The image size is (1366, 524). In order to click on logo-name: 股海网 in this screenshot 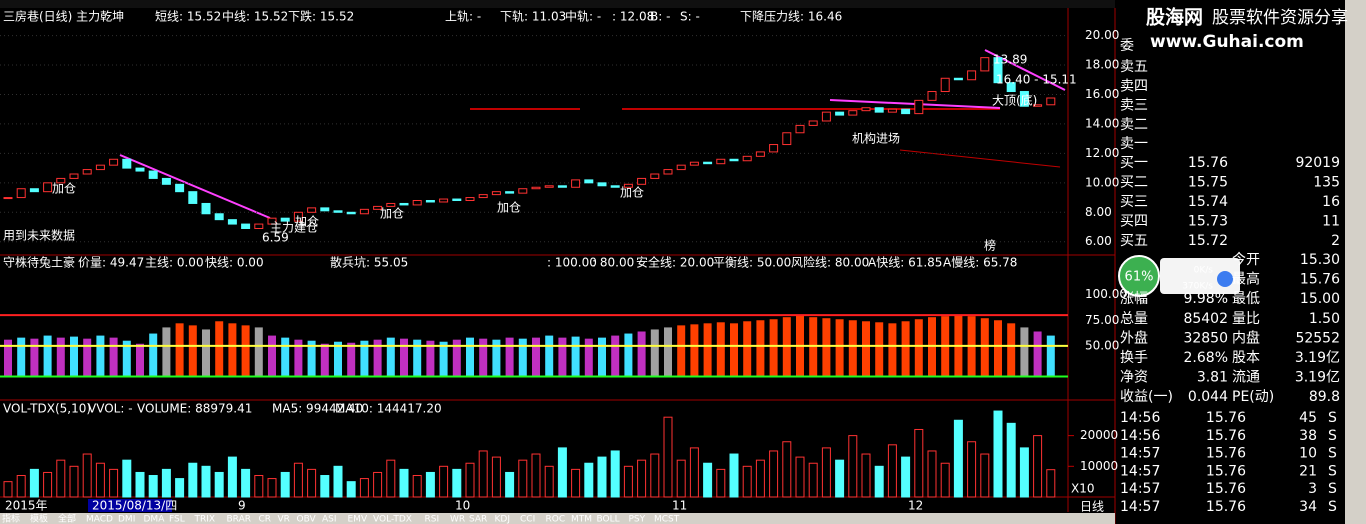, I will do `click(1174, 17)`.